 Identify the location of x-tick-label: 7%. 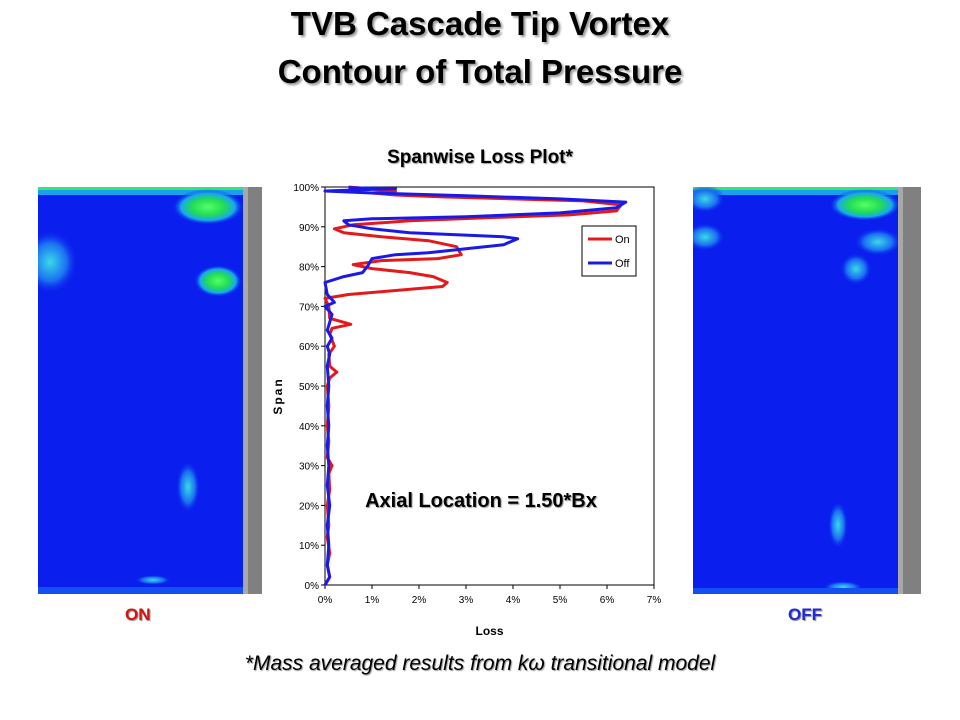
(654, 600).